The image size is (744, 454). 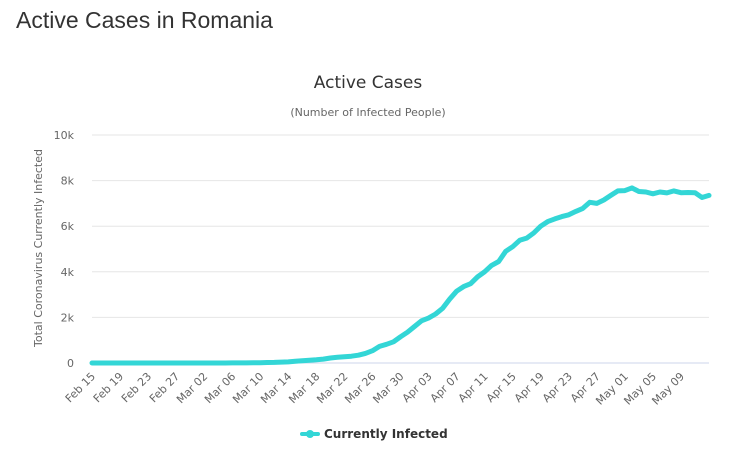 I want to click on x-tick-label: Apr 19, so click(x=529, y=387).